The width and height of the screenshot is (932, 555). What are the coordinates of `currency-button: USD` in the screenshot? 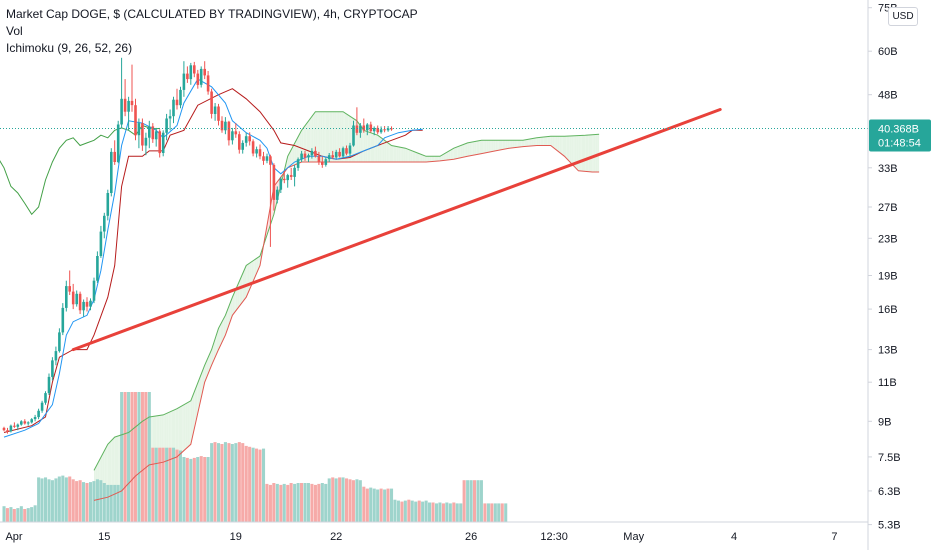 It's located at (903, 16).